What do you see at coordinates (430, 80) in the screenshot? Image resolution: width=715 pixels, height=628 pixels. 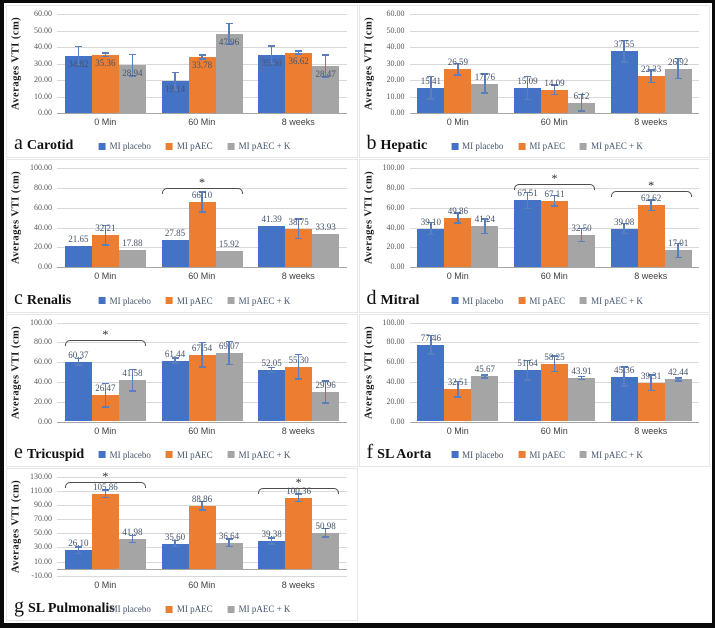 I see `data-label: 15.41` at bounding box center [430, 80].